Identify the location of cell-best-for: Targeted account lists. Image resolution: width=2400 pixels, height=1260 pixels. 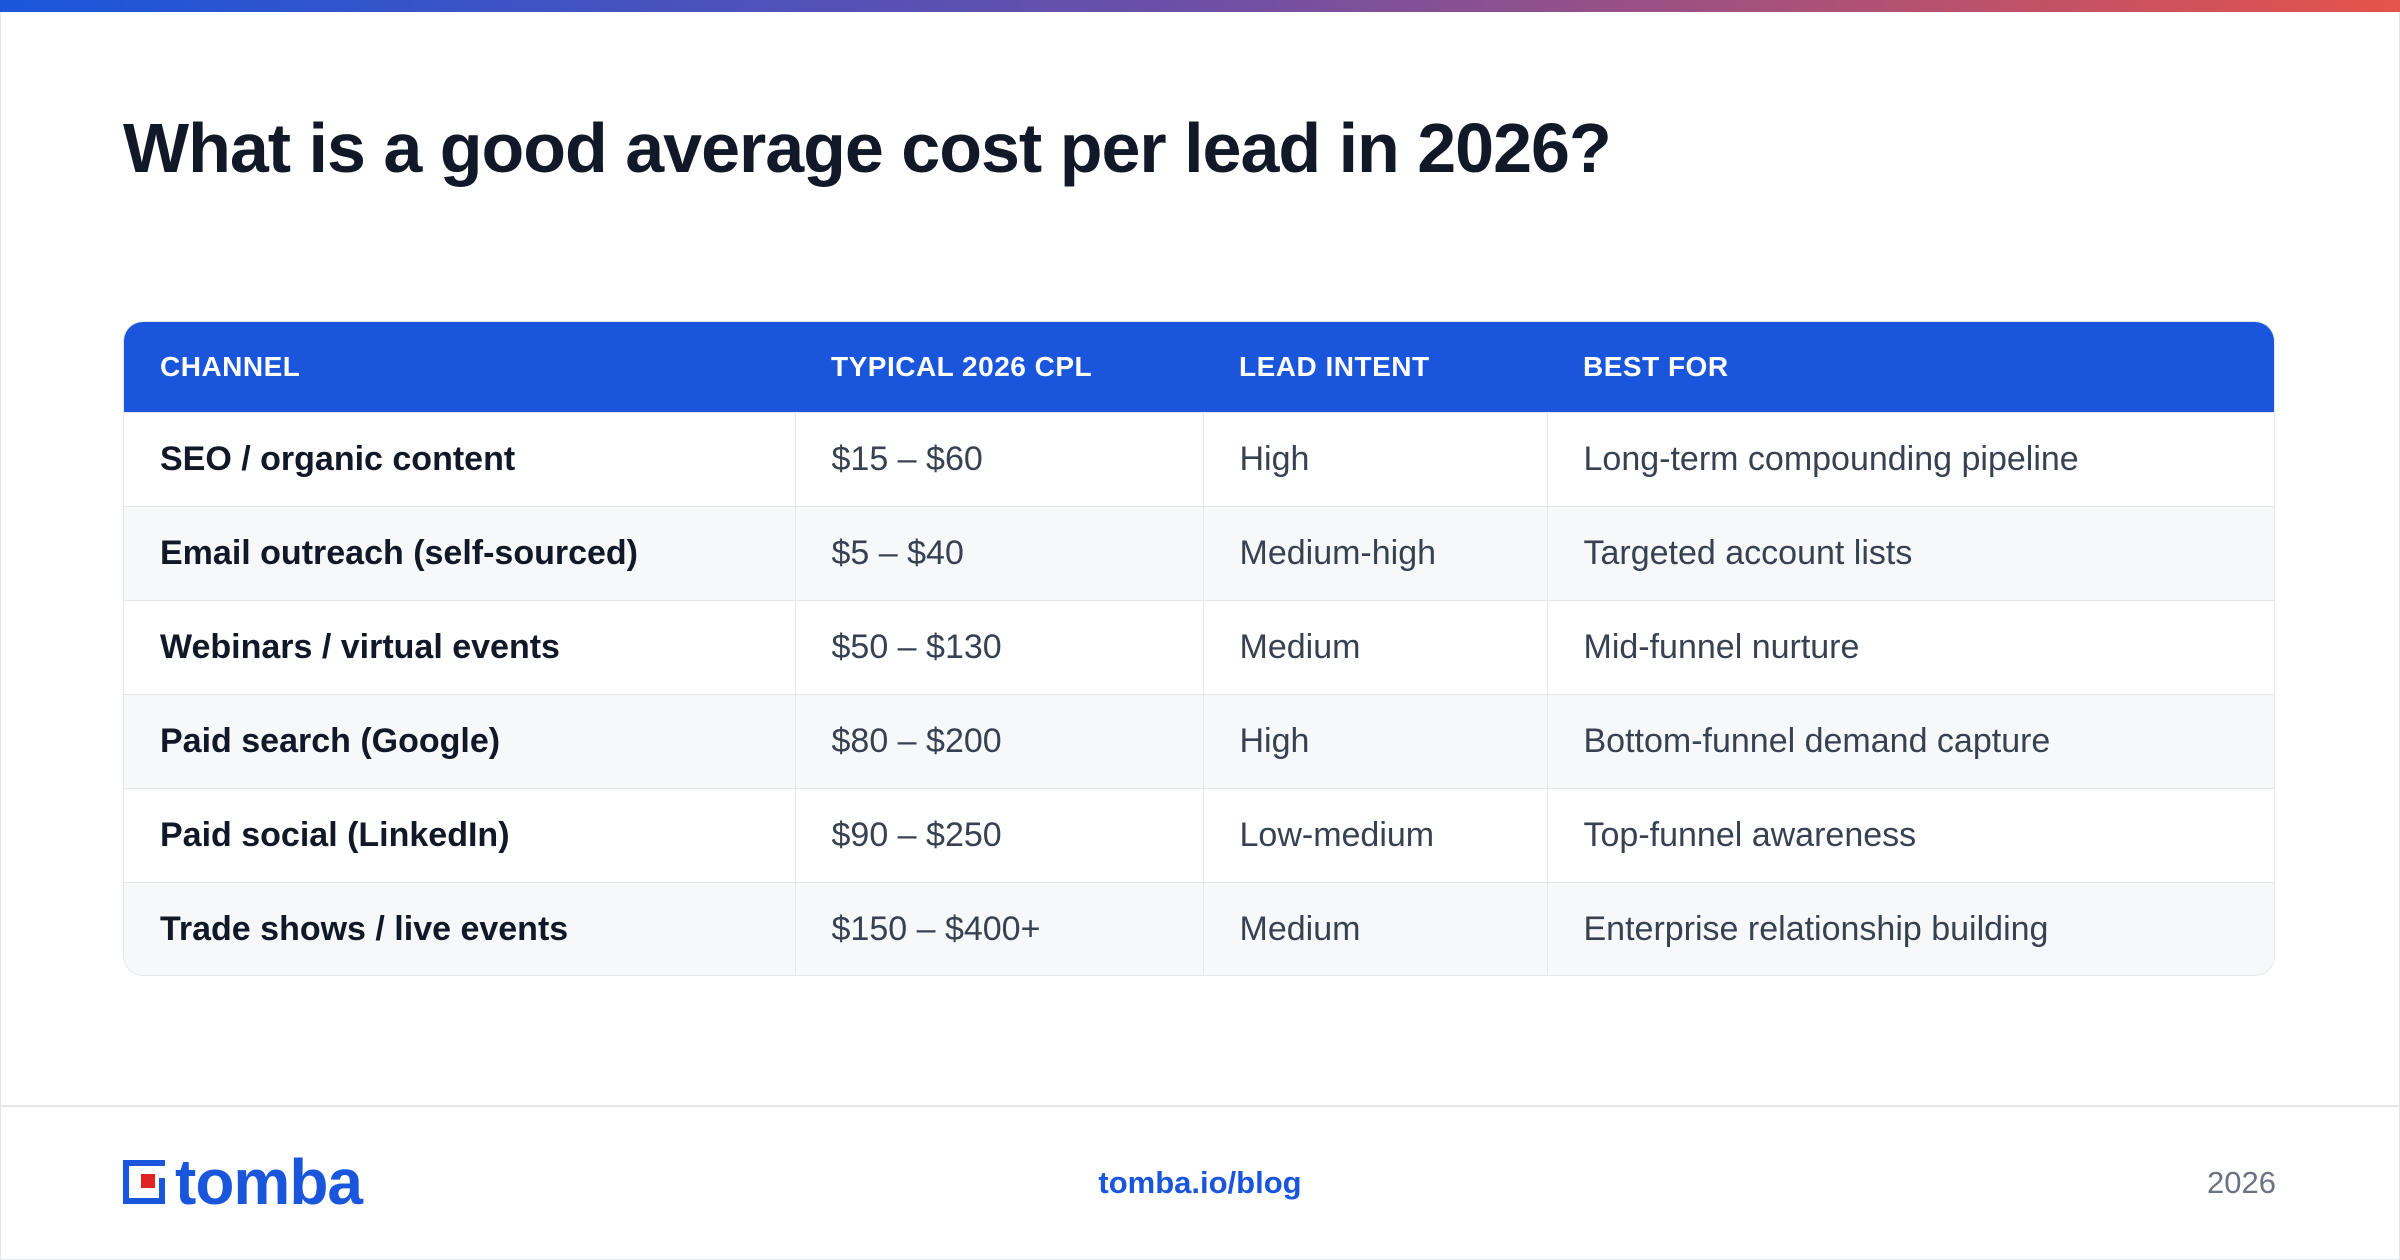
(1910, 552).